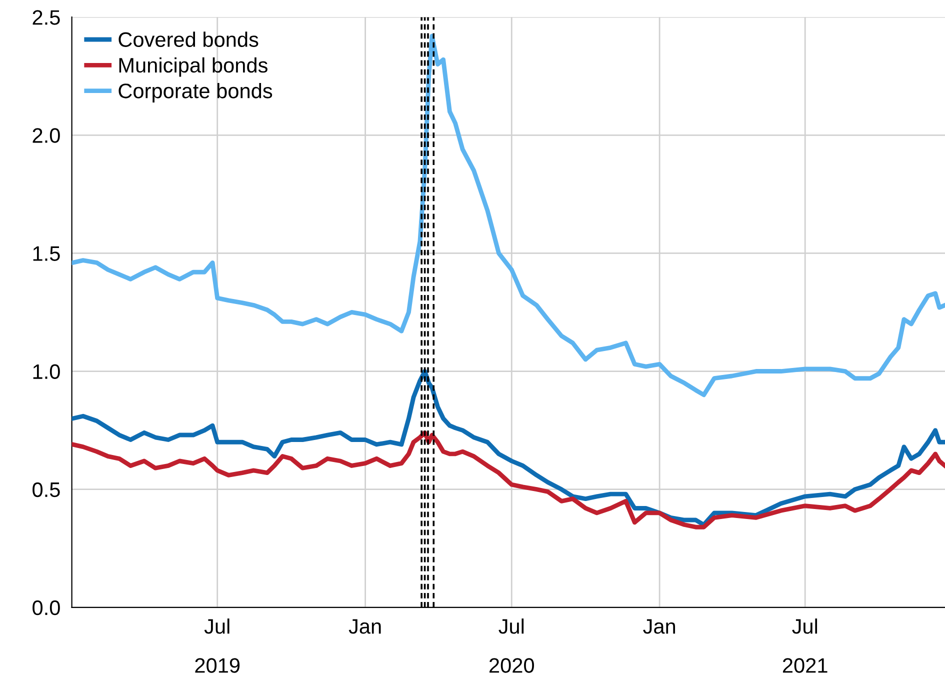  Describe the element at coordinates (46, 372) in the screenshot. I see `y-tick-label: 1.0` at that location.